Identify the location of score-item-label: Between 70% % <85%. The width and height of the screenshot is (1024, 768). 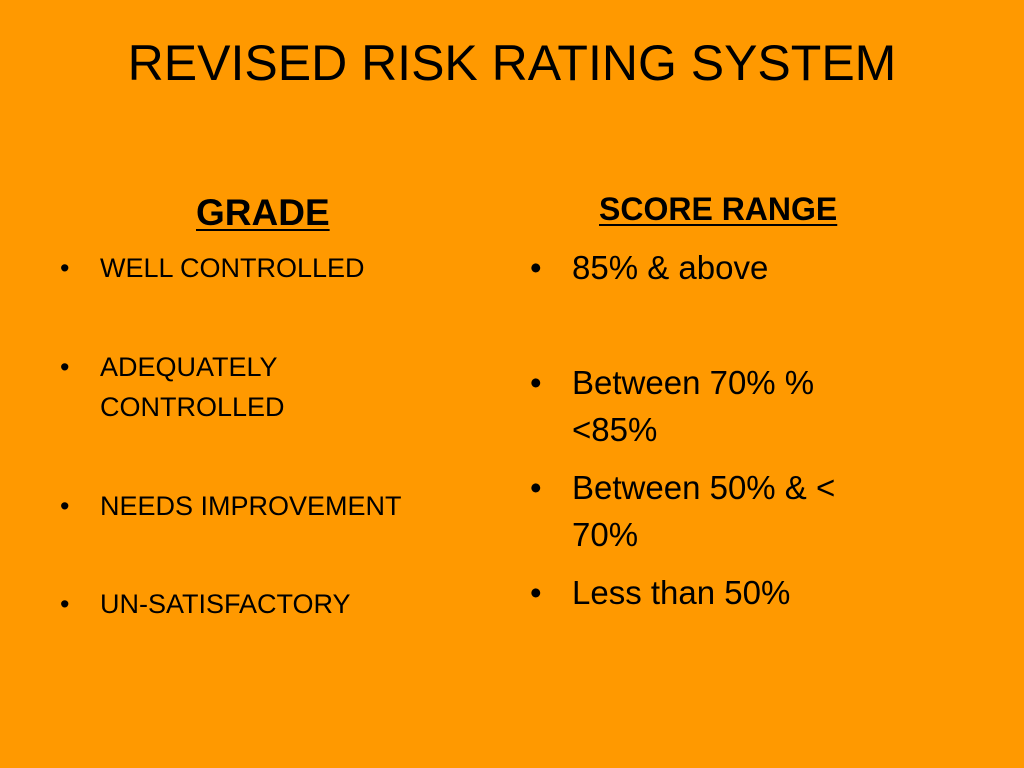
(693, 406).